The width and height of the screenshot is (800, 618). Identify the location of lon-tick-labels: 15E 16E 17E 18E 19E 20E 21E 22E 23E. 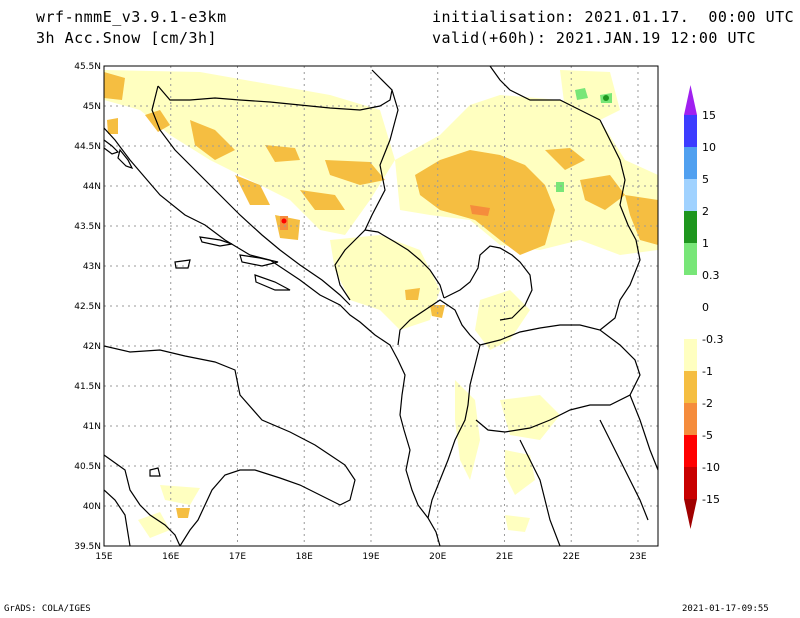
(370, 557).